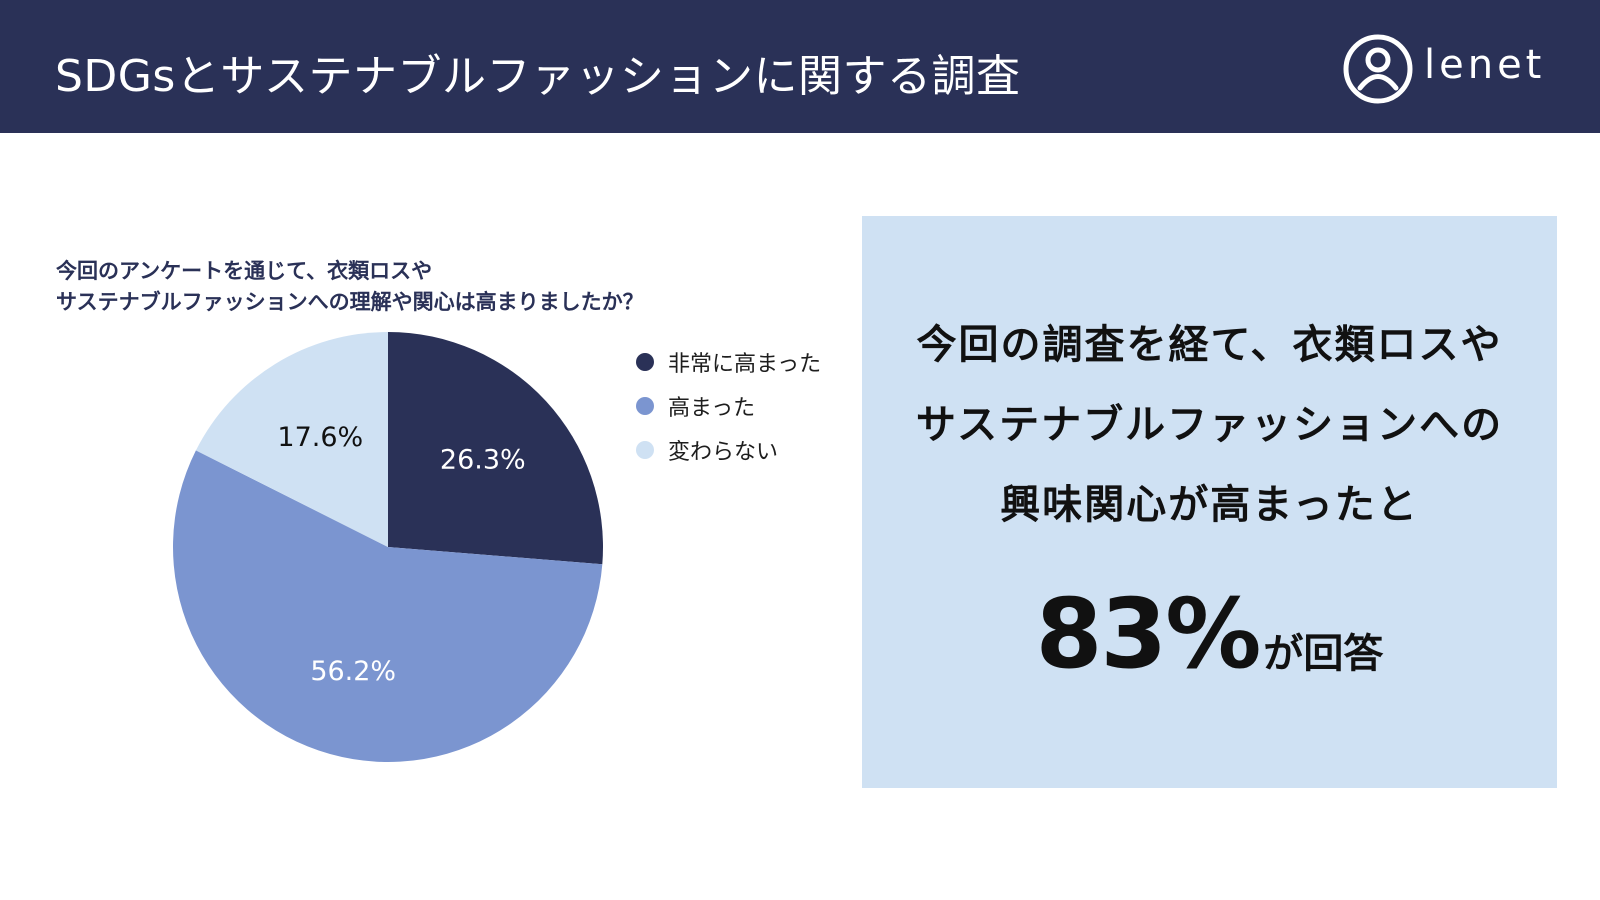 The width and height of the screenshot is (1600, 900). What do you see at coordinates (1485, 65) in the screenshot?
I see `logo-text: lenet` at bounding box center [1485, 65].